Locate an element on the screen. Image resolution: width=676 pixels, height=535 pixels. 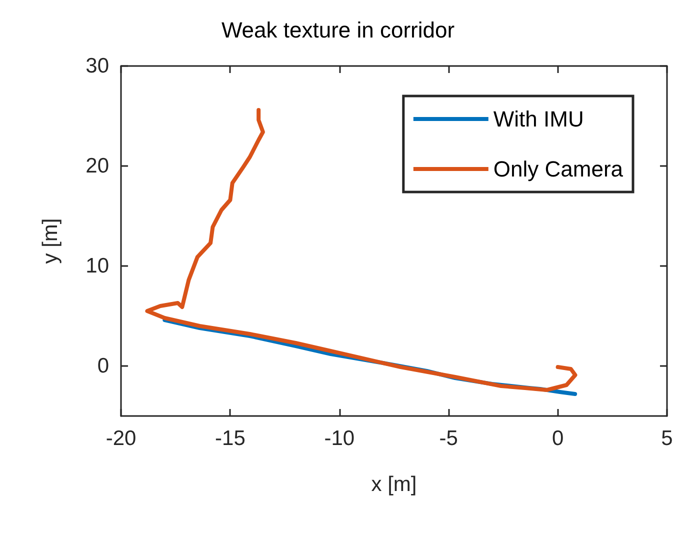
legend-label: Only Camera is located at coordinates (558, 169).